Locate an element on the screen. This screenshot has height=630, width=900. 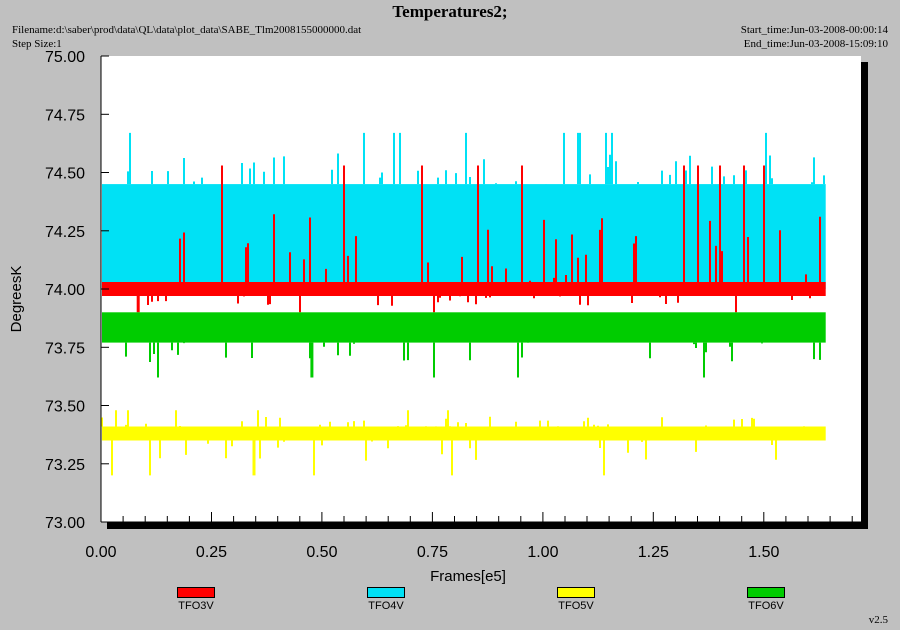
series-noise-tfo6v is located at coordinates (473, 360).